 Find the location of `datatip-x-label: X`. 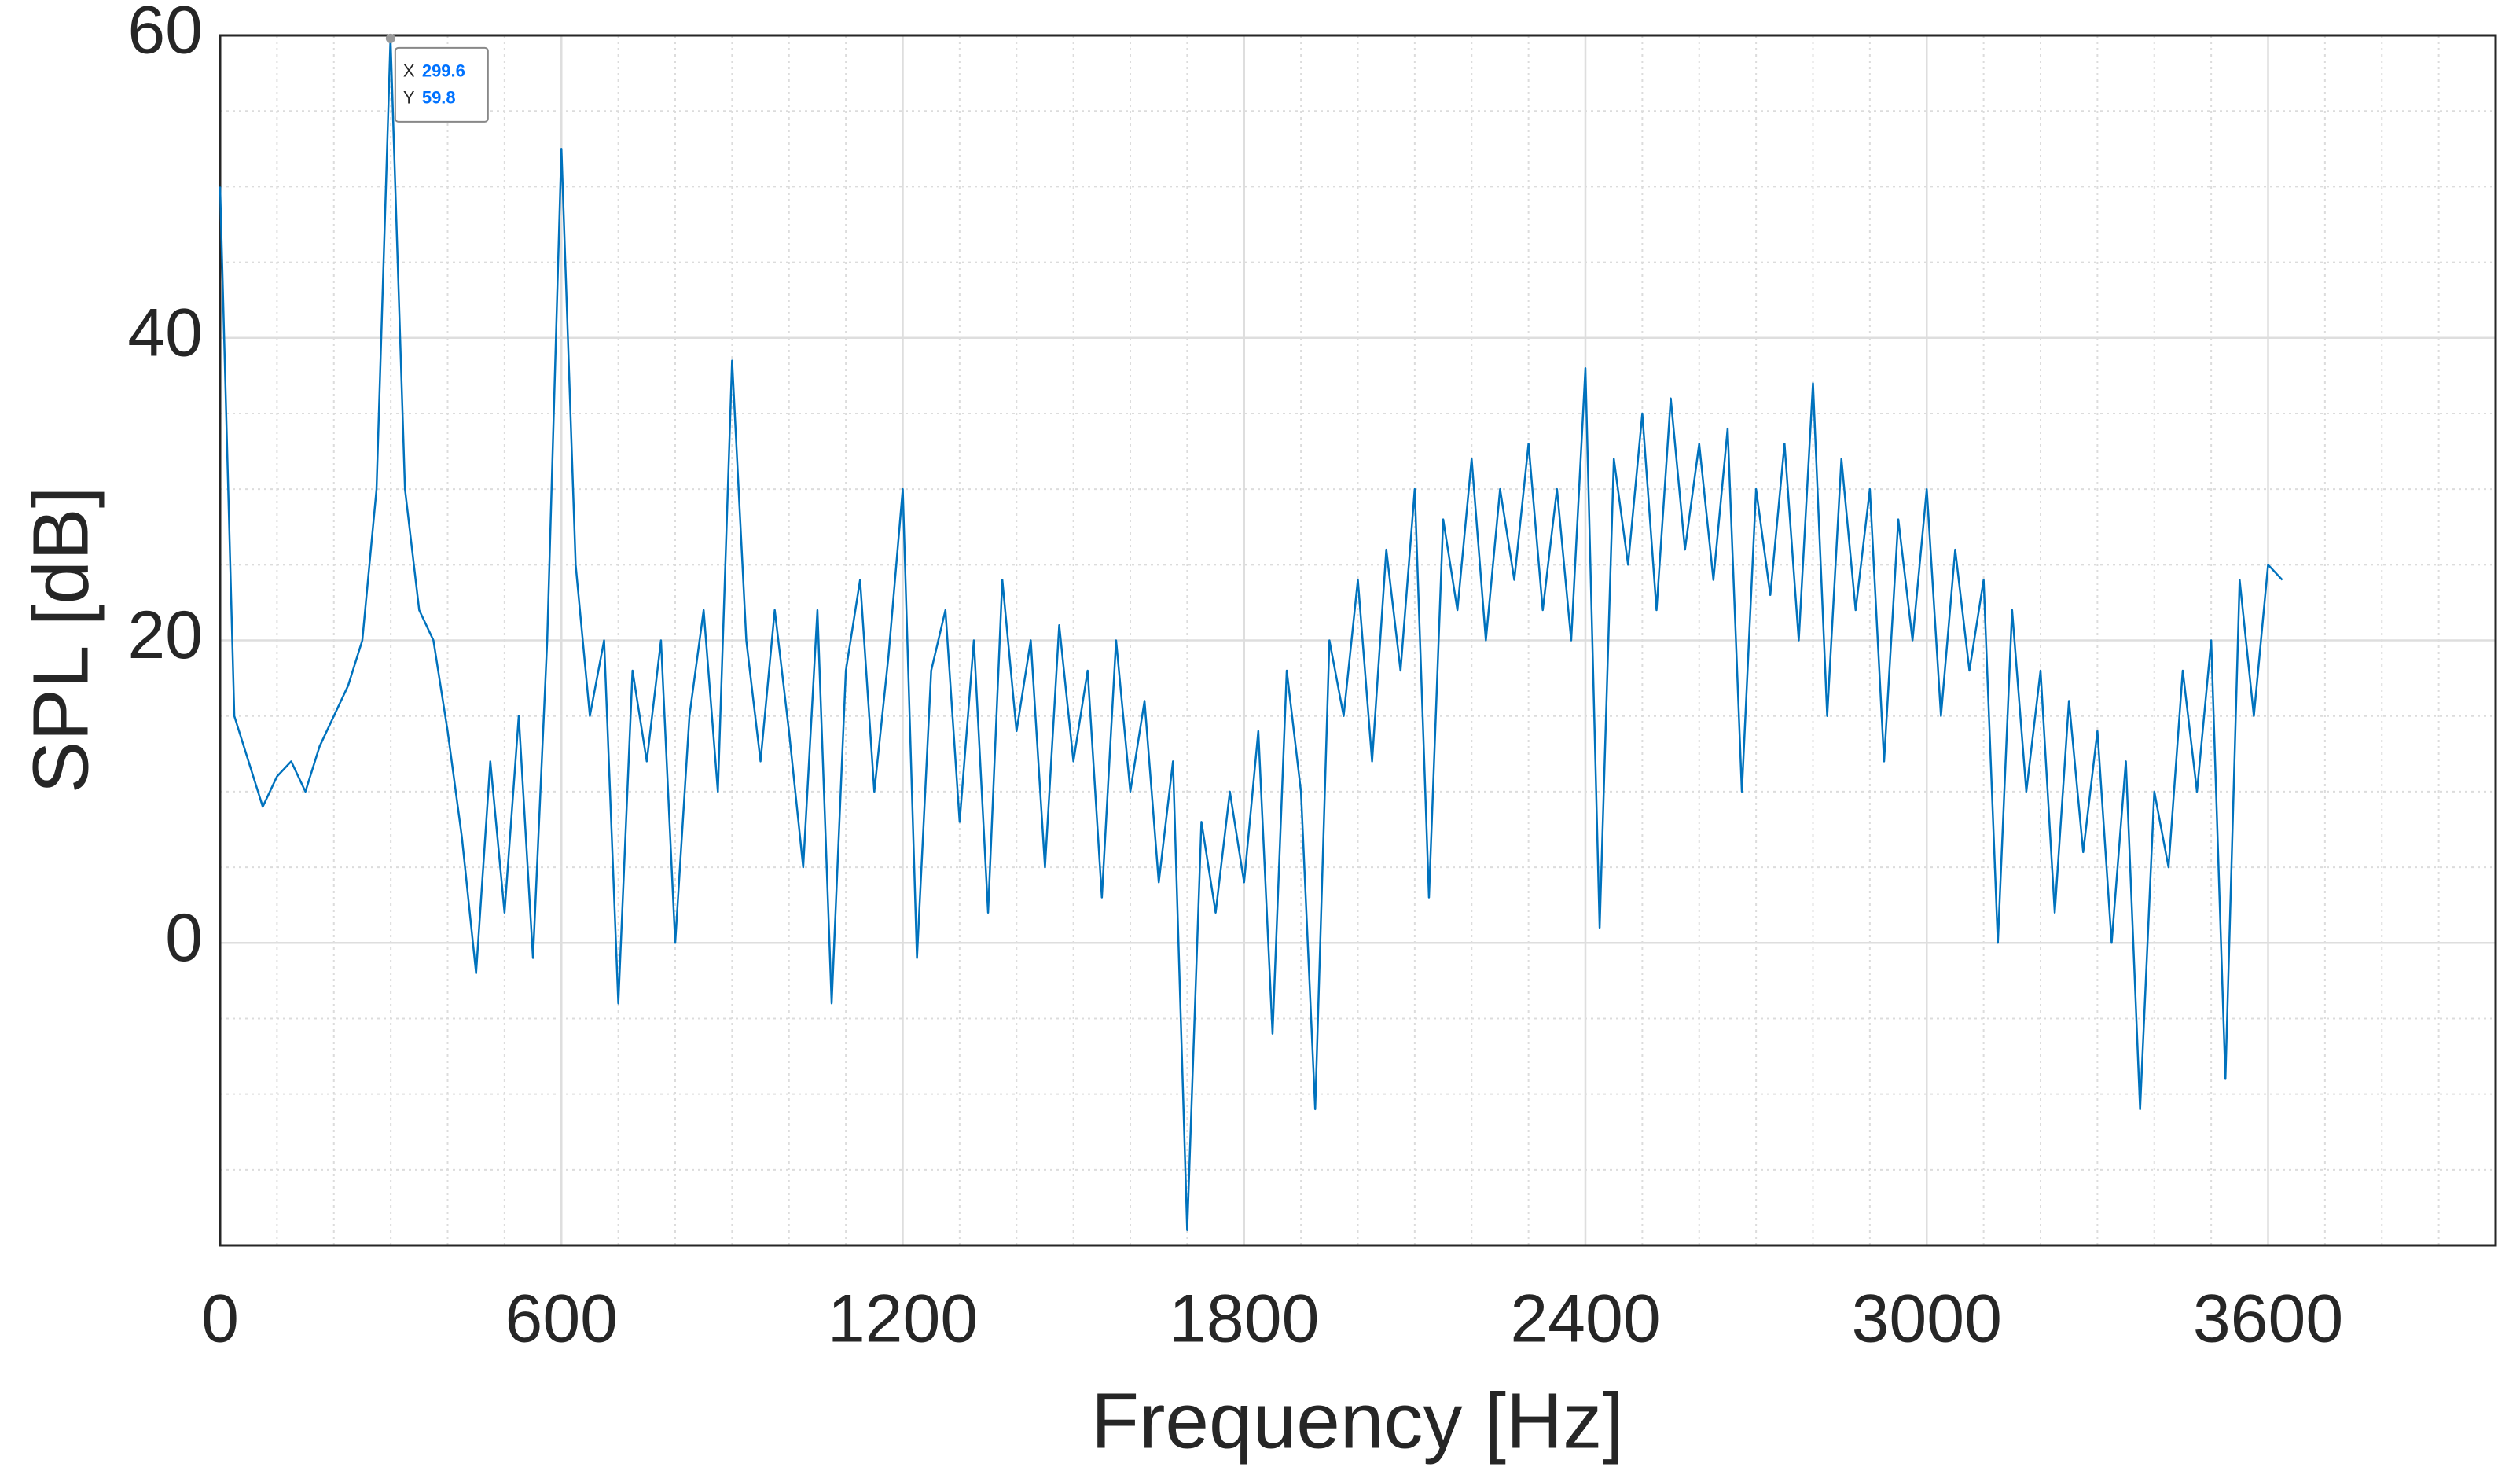

datatip-x-label: X is located at coordinates (409, 71).